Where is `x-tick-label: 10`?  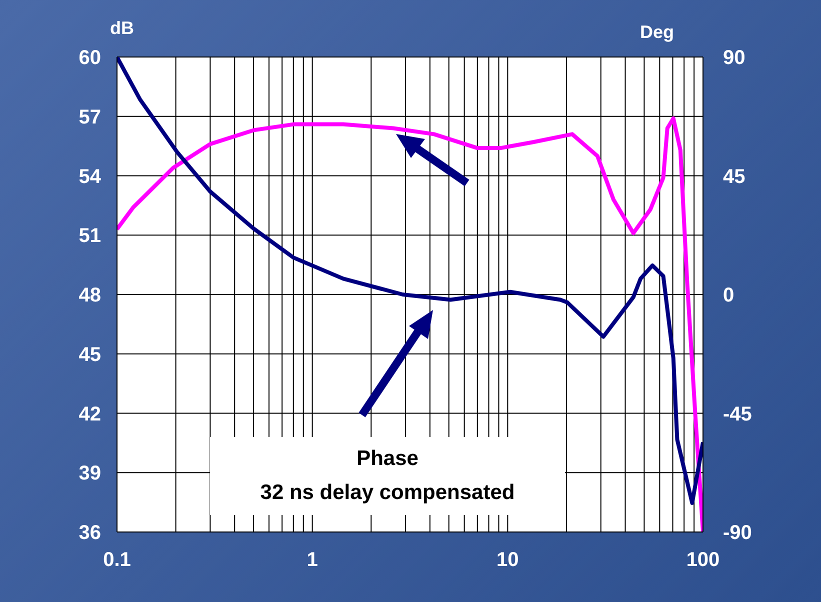
x-tick-label: 10 is located at coordinates (507, 560).